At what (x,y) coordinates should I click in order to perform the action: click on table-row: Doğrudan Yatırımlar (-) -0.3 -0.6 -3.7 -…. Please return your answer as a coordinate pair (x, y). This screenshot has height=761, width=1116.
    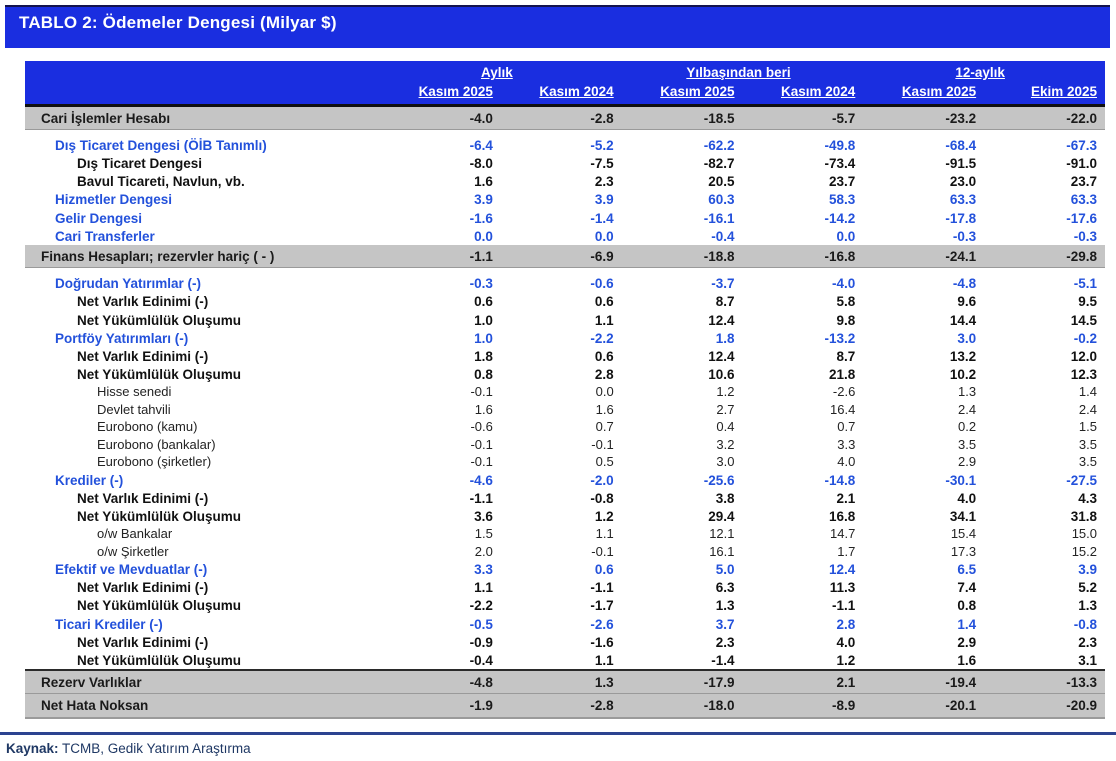
    Looking at the image, I should click on (565, 280).